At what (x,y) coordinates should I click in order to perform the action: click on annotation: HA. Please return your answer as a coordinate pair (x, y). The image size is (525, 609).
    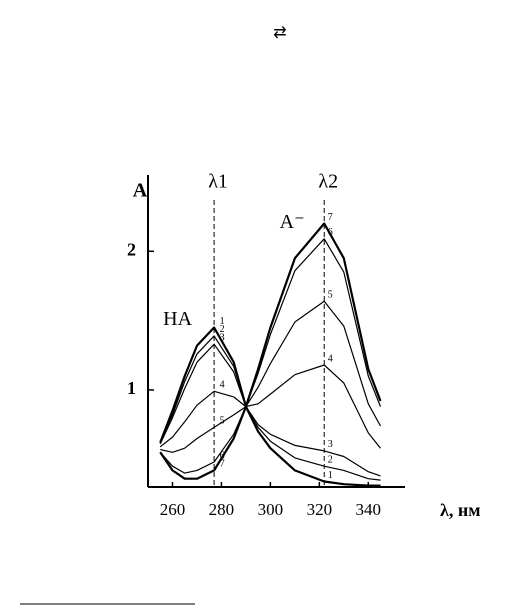
    Looking at the image, I should click on (177, 319).